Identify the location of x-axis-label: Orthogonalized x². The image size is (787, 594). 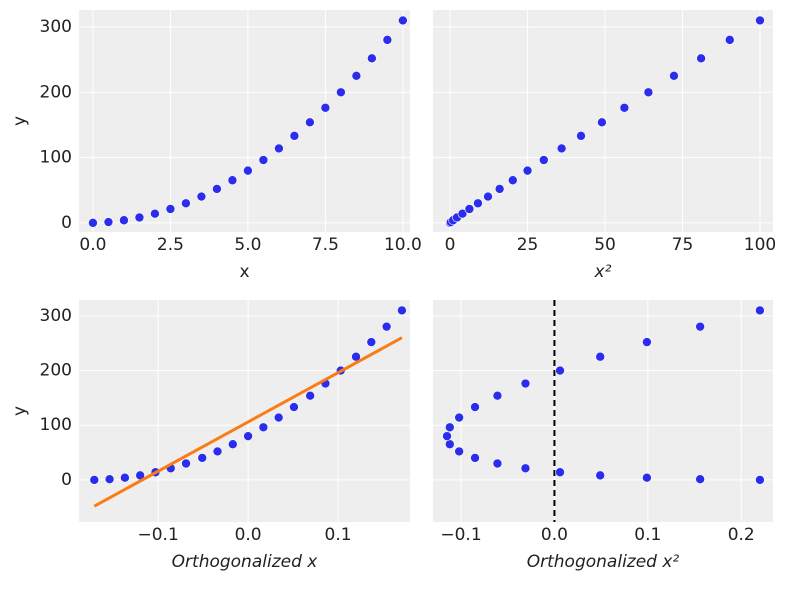
(603, 562).